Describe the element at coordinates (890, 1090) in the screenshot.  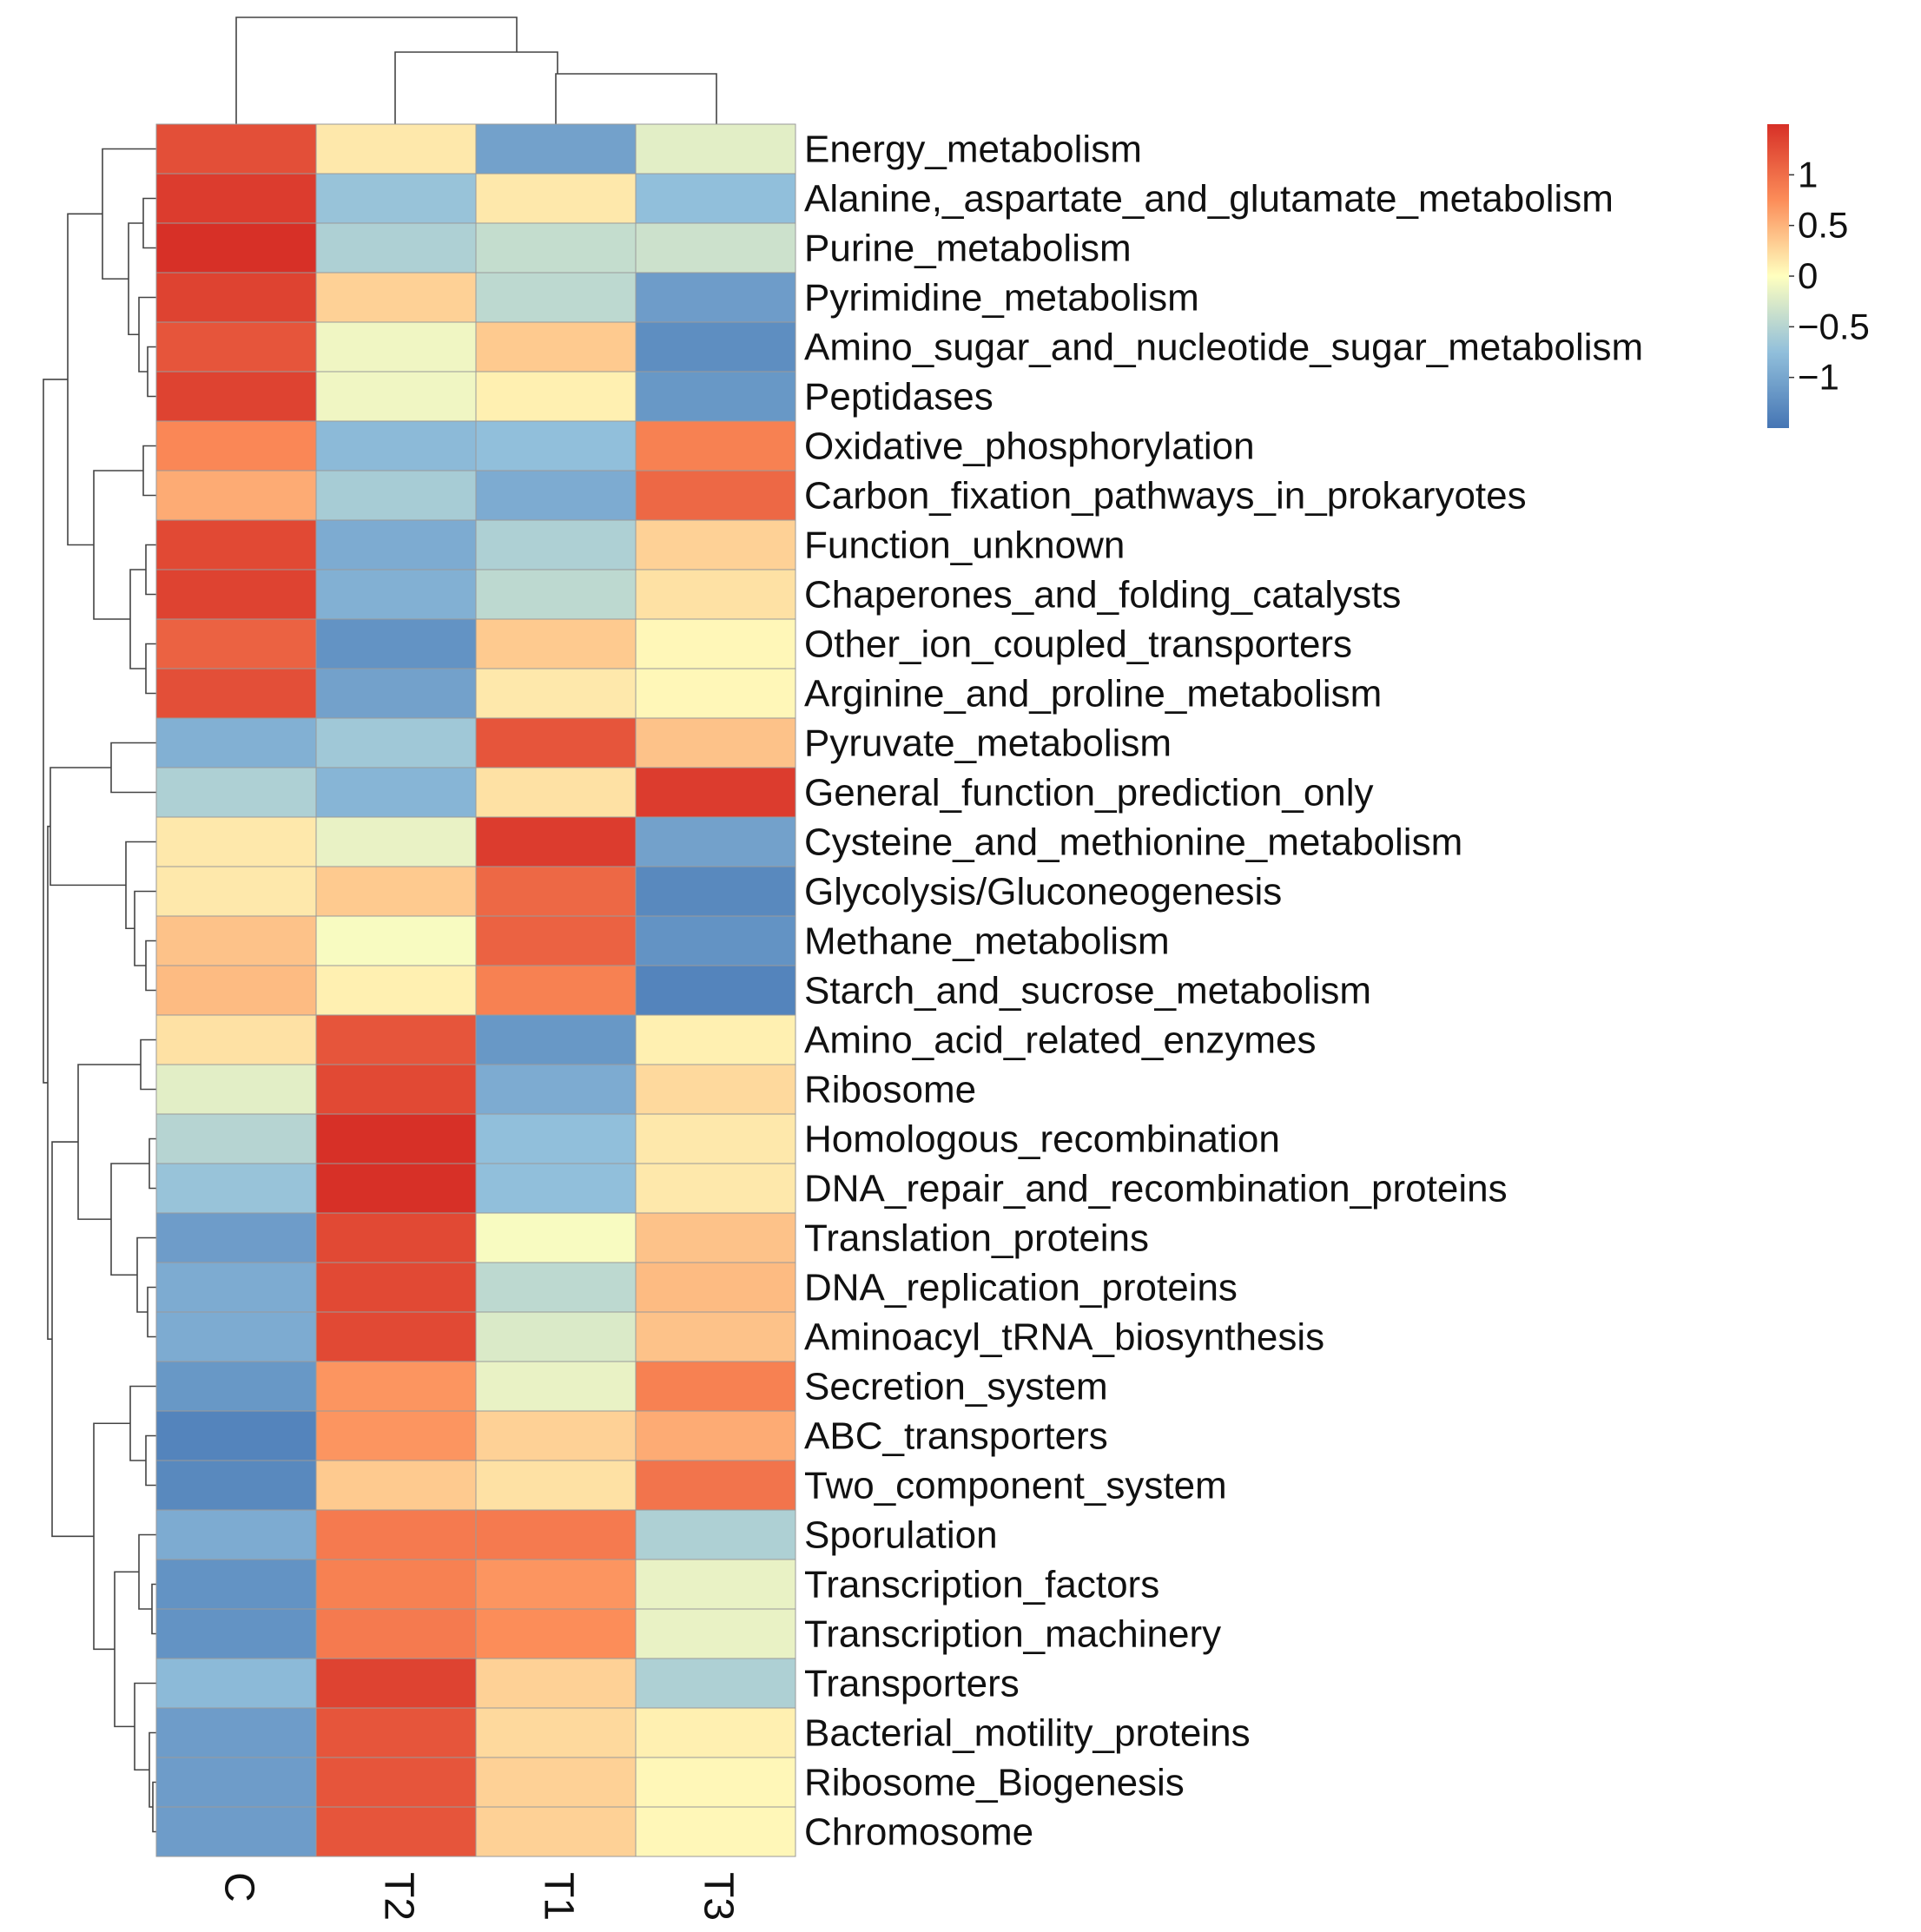
I see `row-label: Ribosome` at that location.